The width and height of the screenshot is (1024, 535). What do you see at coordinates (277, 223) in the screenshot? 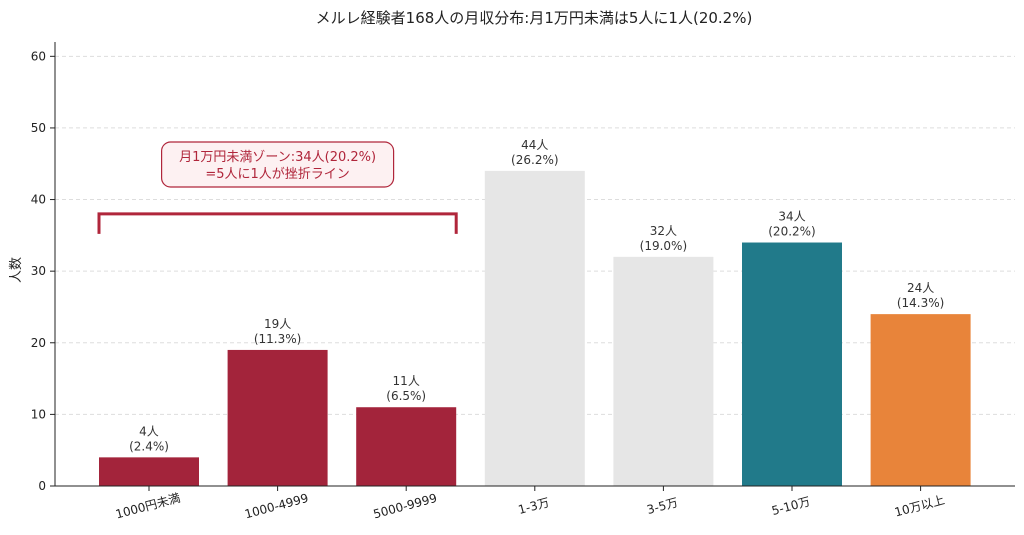
I see `annotation-bracket` at bounding box center [277, 223].